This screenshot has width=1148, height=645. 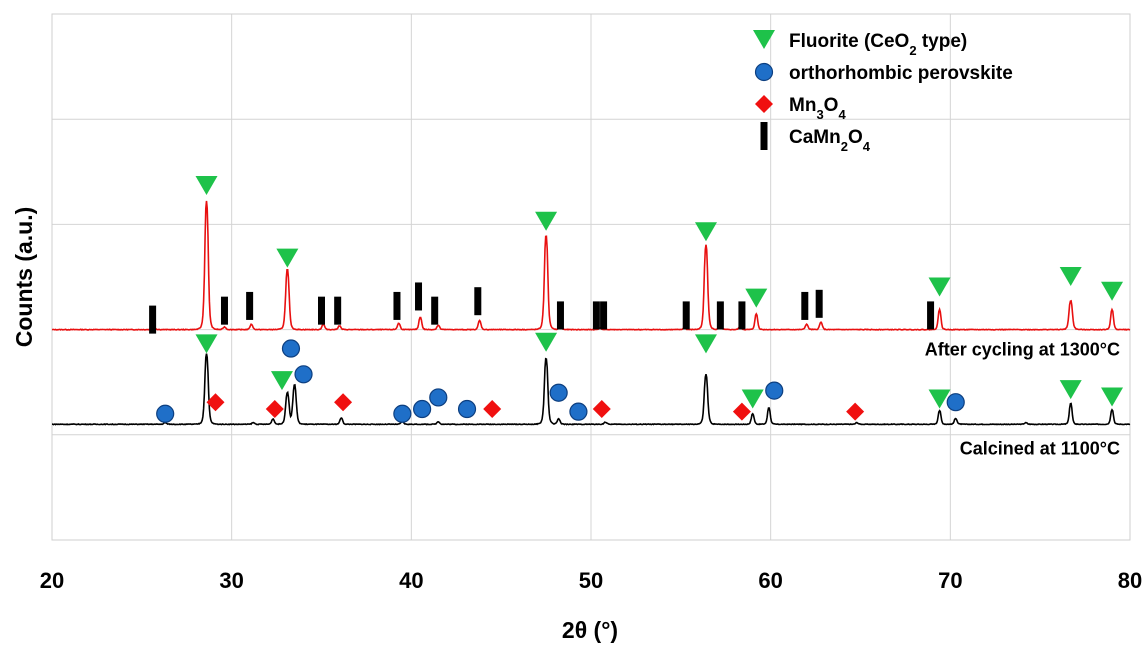 What do you see at coordinates (231, 580) in the screenshot?
I see `x-tick-30: 30` at bounding box center [231, 580].